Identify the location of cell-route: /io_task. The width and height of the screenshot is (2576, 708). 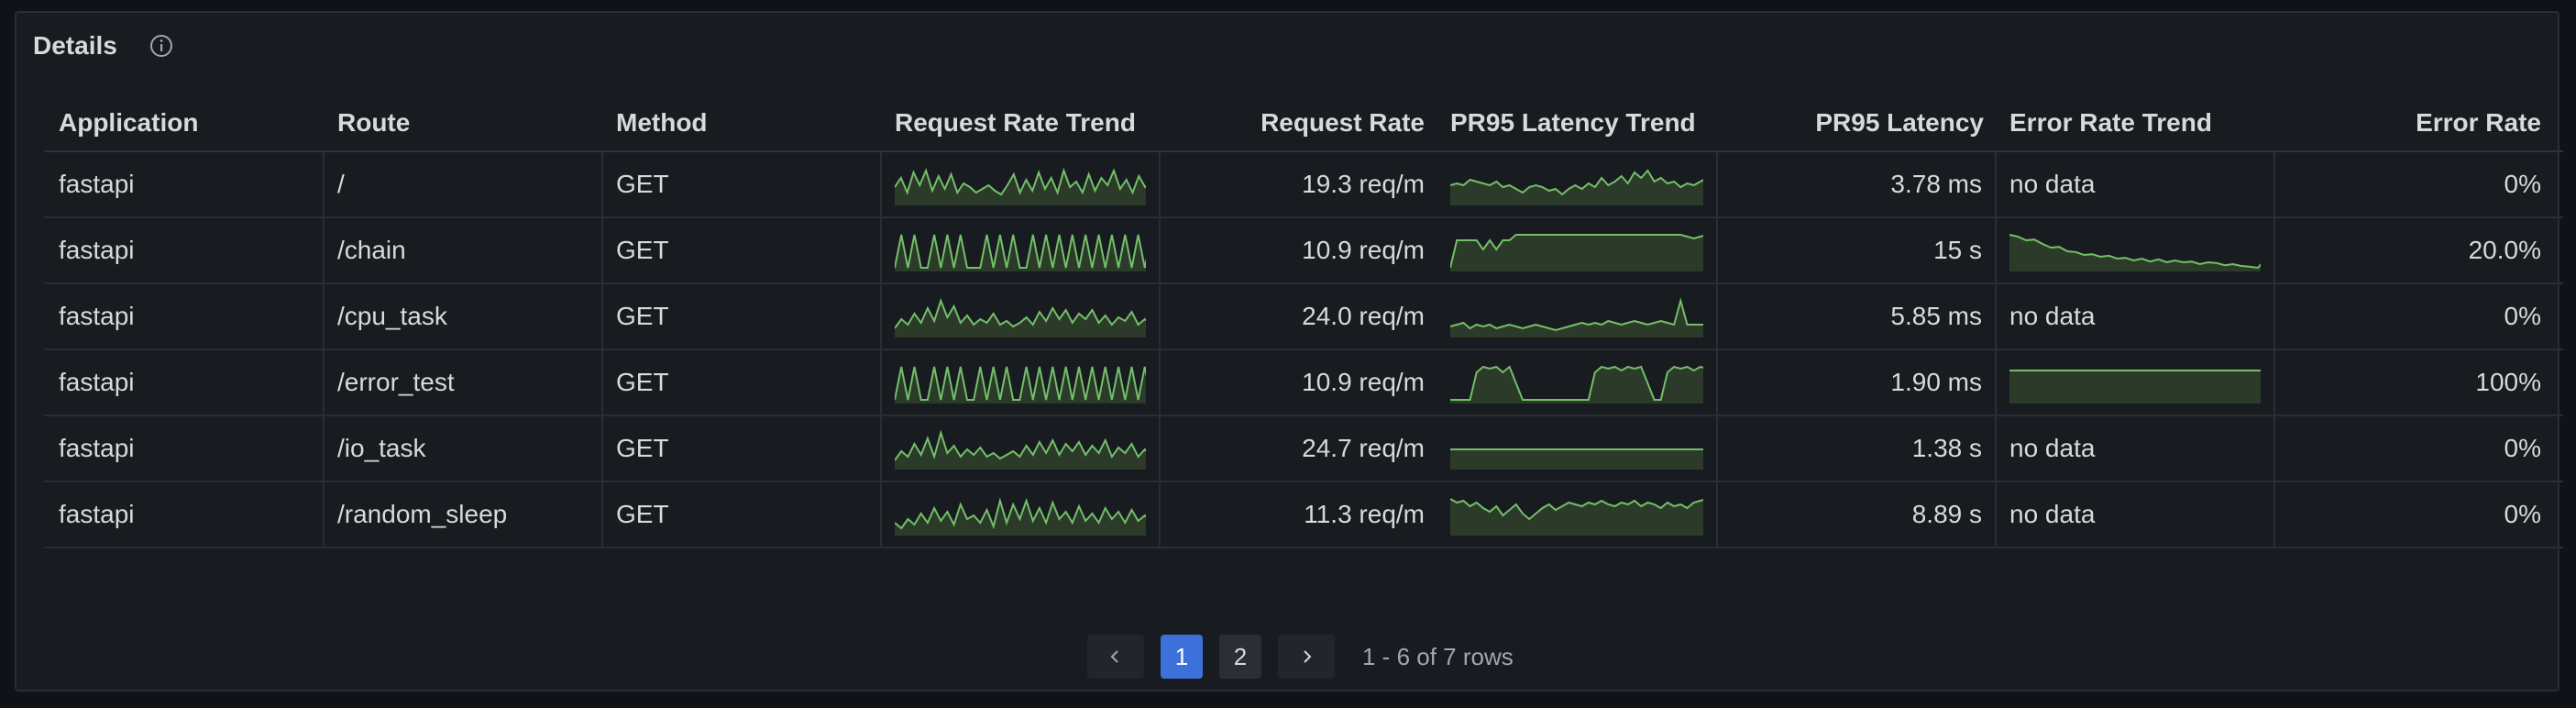
(464, 449).